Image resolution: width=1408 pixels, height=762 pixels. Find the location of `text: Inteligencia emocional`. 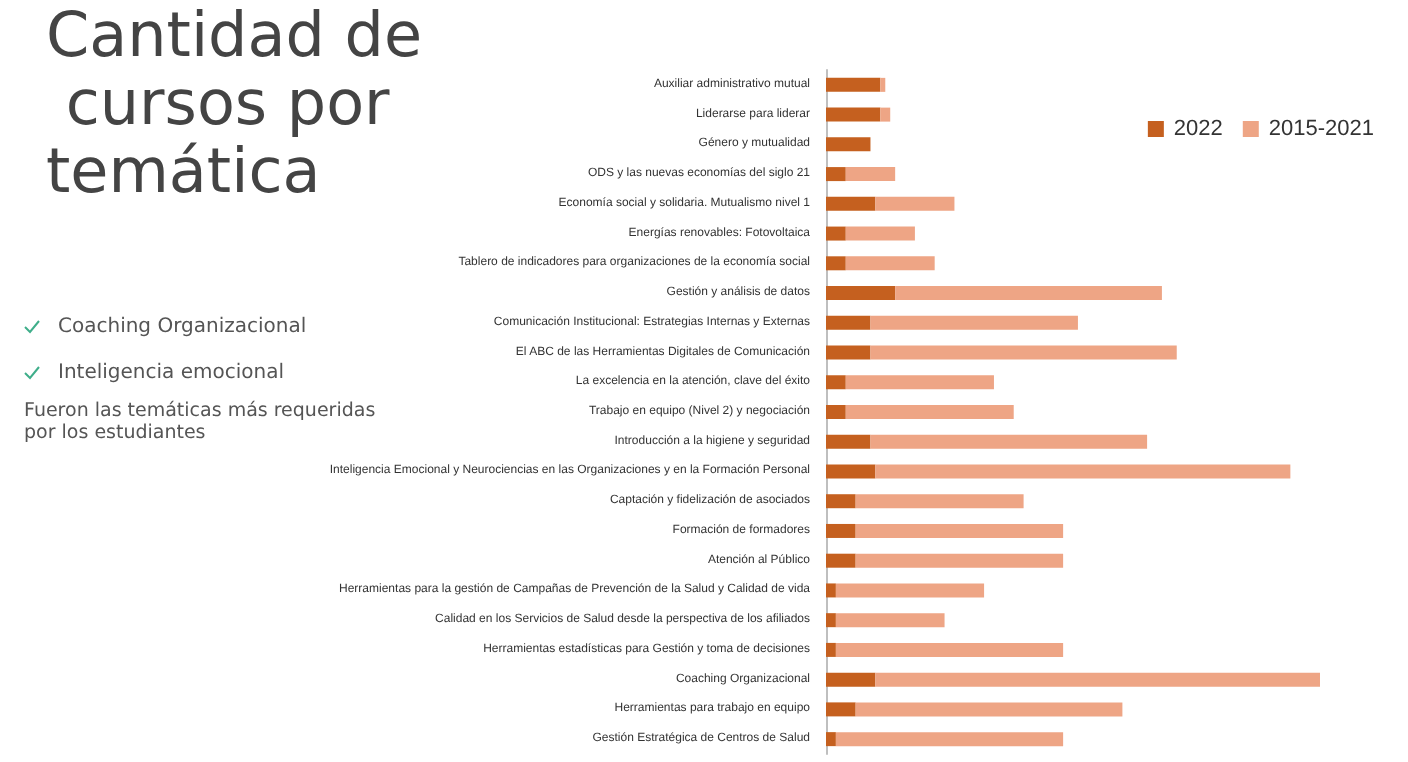

text: Inteligencia emocional is located at coordinates (171, 373).